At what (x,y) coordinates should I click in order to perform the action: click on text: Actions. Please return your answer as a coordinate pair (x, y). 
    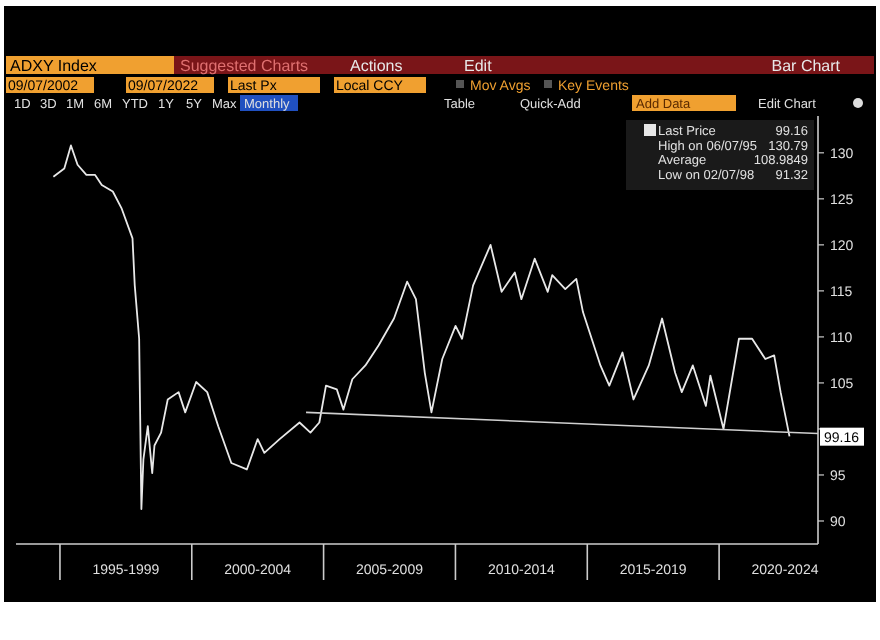
    Looking at the image, I should click on (376, 66).